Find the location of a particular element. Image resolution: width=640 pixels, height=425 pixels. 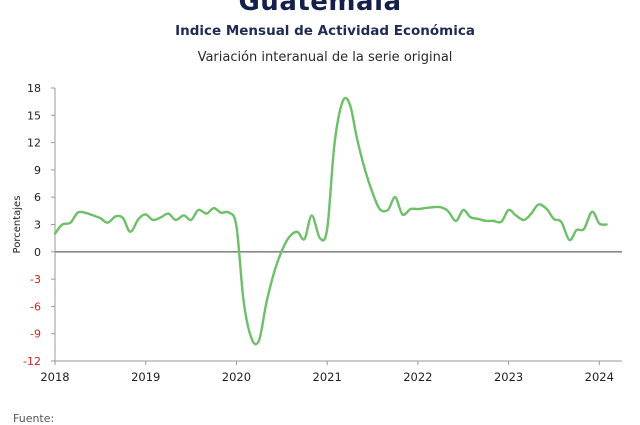

x-tick-label: 2022 is located at coordinates (417, 377).